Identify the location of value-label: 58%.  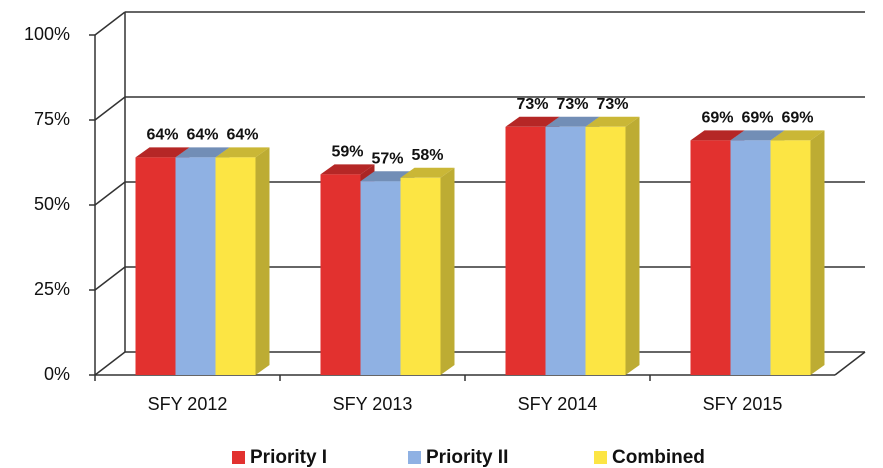
(427, 155).